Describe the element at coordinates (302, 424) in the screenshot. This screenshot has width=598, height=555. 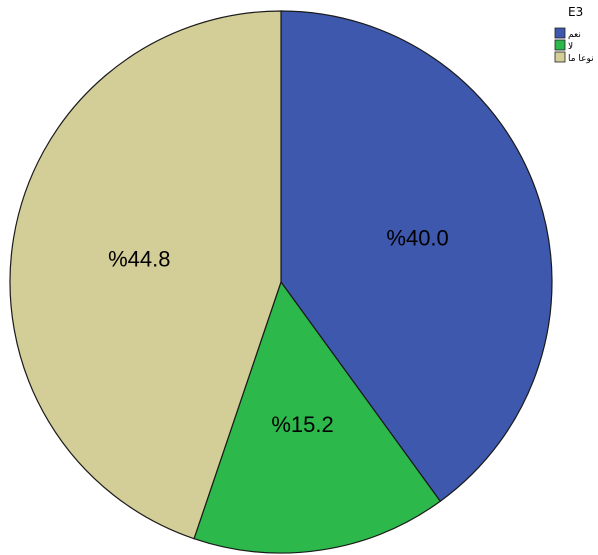
I see `pie-data-label-1: %15.2` at that location.